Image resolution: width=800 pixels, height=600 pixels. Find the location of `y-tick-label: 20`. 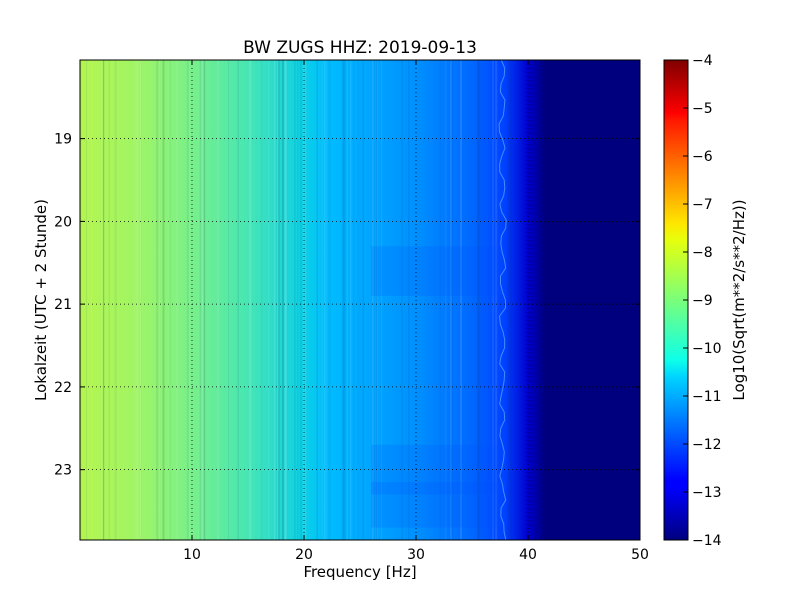

y-tick-label: 20 is located at coordinates (63, 222).